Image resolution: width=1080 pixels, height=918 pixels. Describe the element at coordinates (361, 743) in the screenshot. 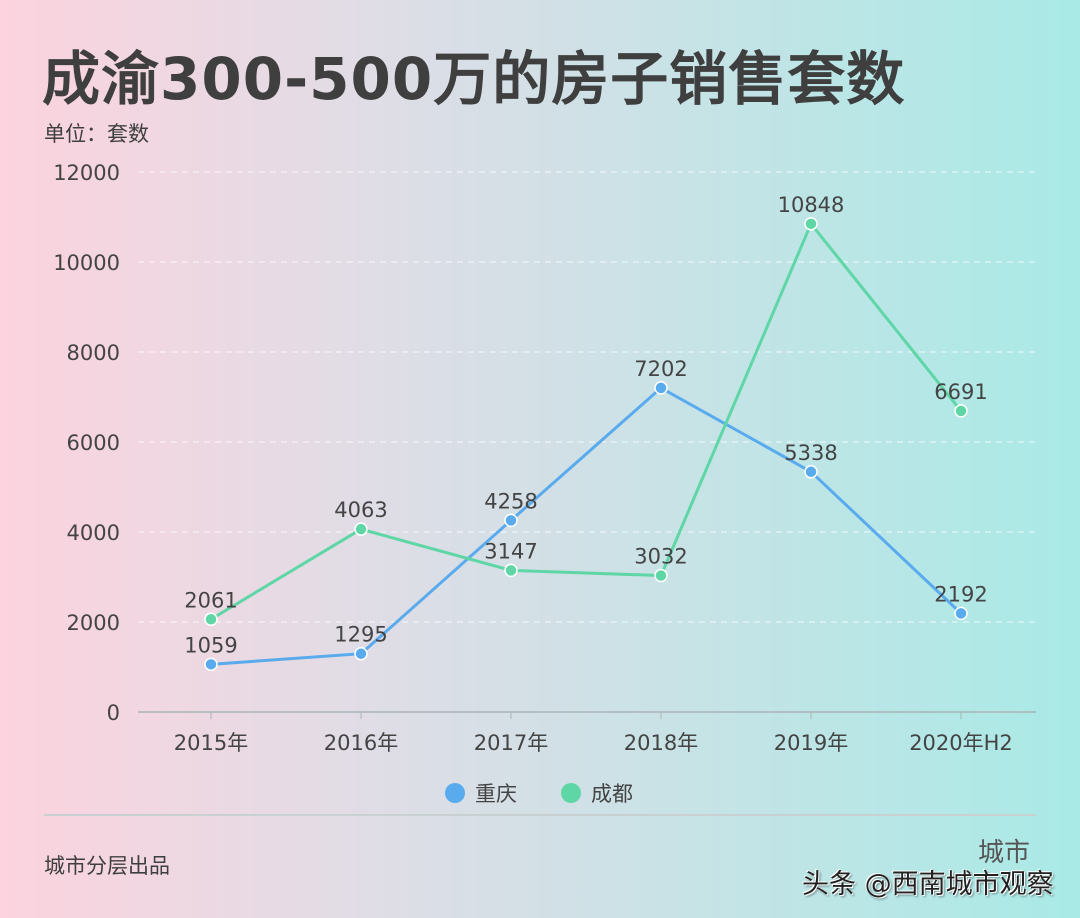

I see `x-tick-label: 2016年` at that location.